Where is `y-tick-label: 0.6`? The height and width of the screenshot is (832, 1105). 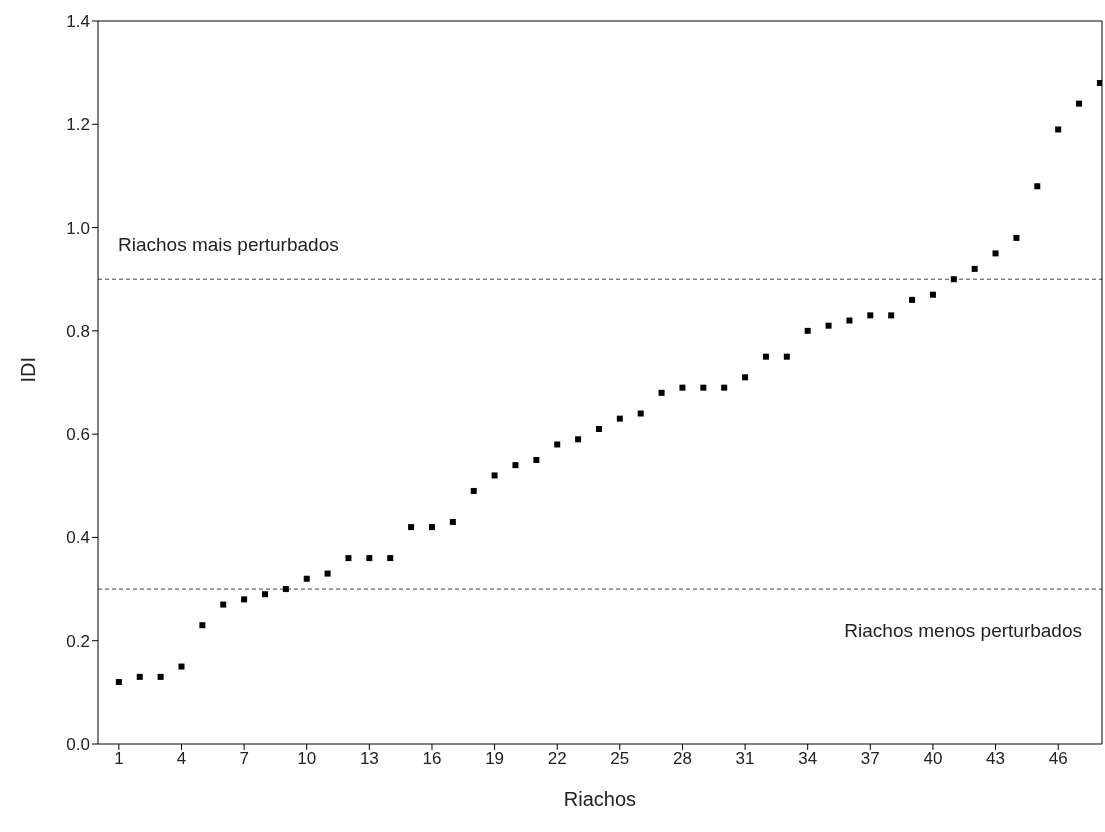
y-tick-label: 0.6 is located at coordinates (78, 435).